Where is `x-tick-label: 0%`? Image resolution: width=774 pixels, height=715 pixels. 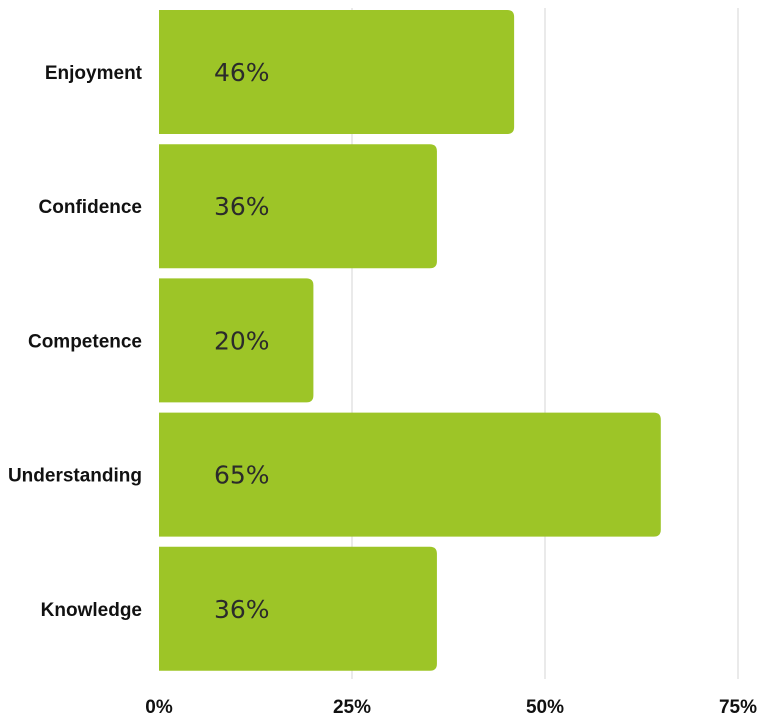
x-tick-label: 0% is located at coordinates (159, 706).